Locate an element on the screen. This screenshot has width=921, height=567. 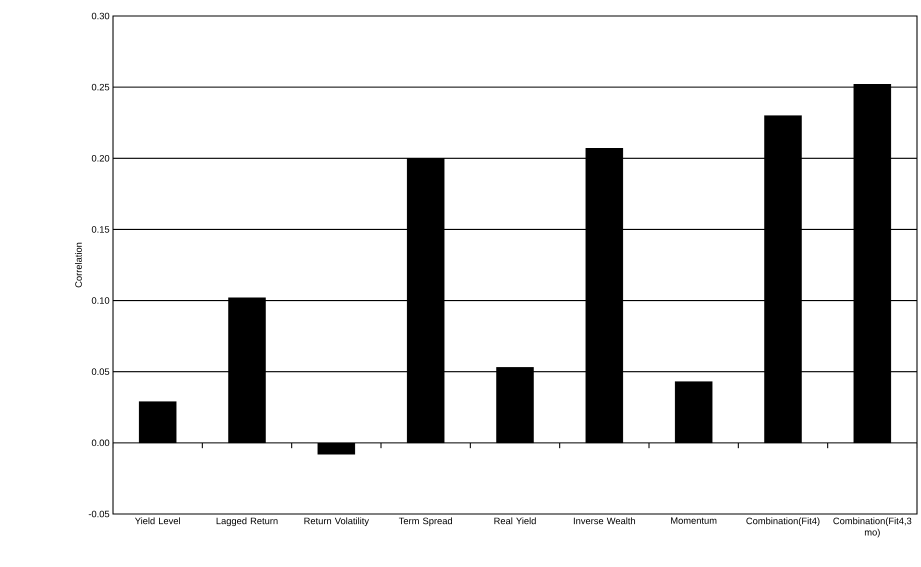
x-tick-label: Combination(Fit4,3 mo) is located at coordinates (872, 527).